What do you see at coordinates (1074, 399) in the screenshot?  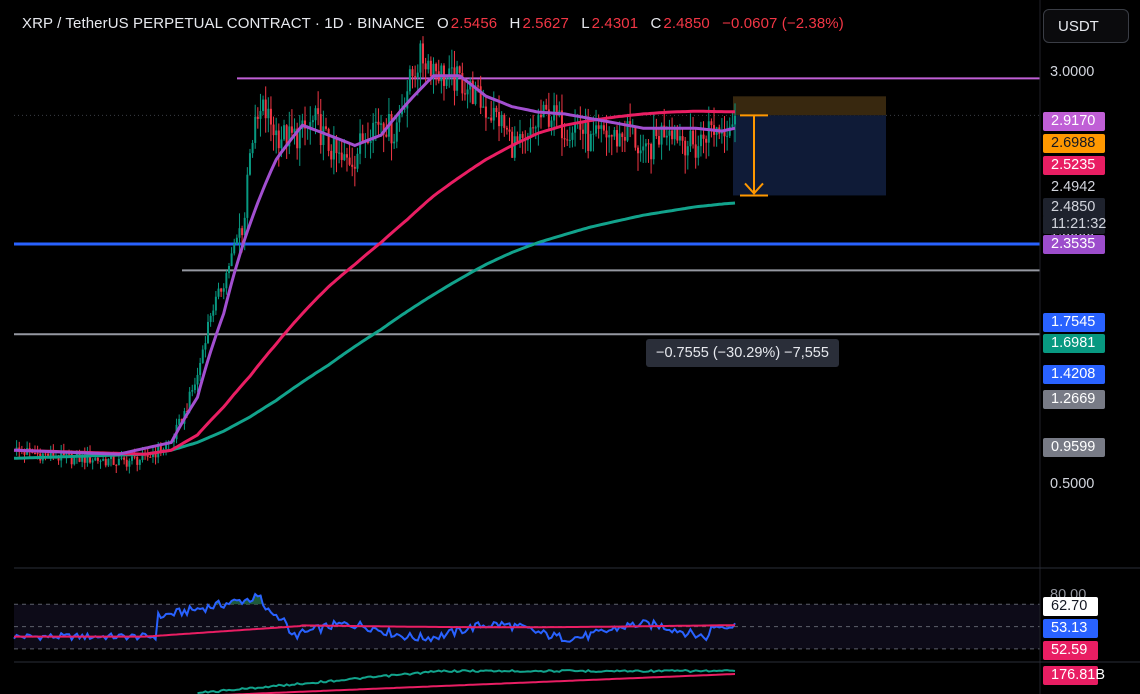 I see `price-axis-label: 1.2669` at bounding box center [1074, 399].